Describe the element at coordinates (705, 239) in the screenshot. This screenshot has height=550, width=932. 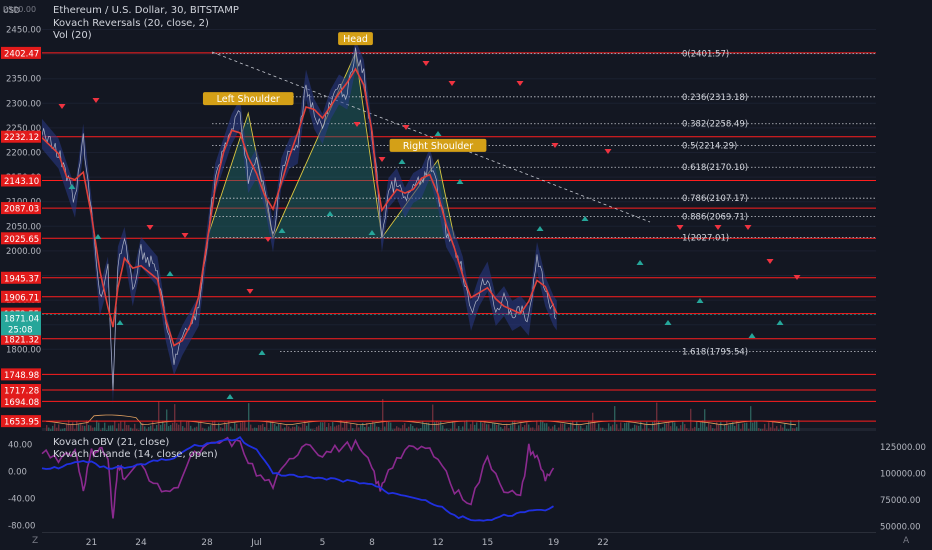
I see `fib-label: 1(2027.01)` at that location.